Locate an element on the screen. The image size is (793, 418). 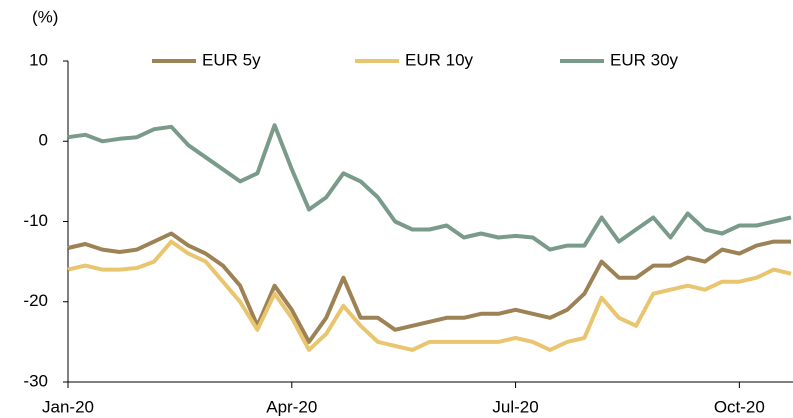
y-tick-label: -20 is located at coordinates (35, 300).